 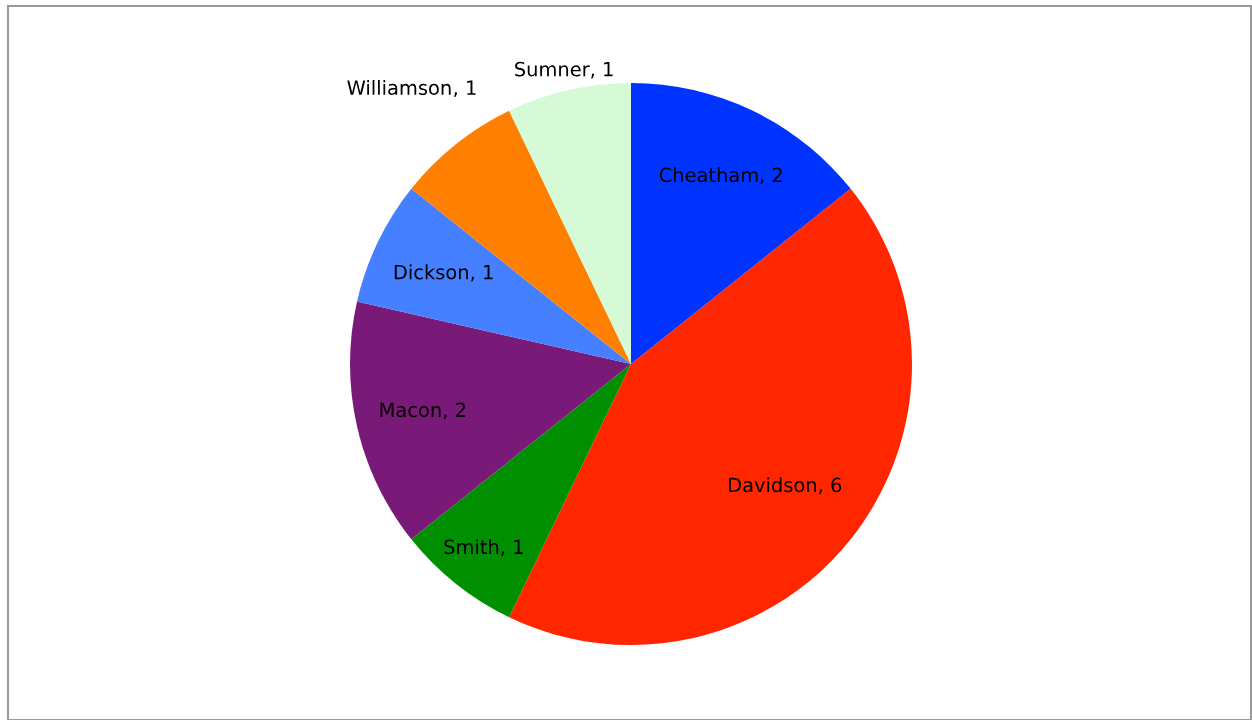 What do you see at coordinates (772, 485) in the screenshot?
I see `slice-label: Davidson` at bounding box center [772, 485].